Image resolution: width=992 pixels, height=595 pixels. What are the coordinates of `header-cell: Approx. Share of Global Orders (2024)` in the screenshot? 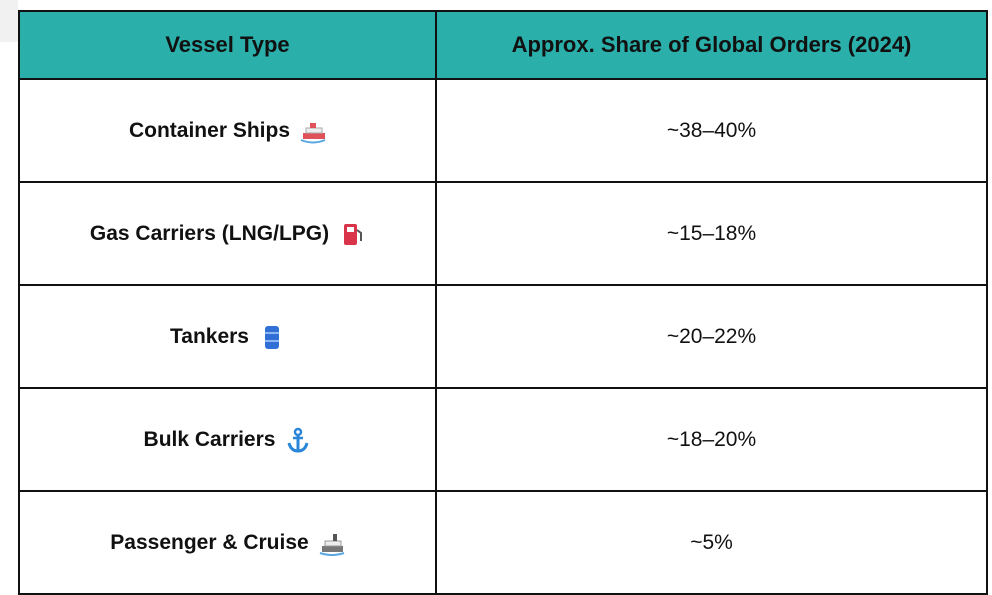 It's located at (712, 46).